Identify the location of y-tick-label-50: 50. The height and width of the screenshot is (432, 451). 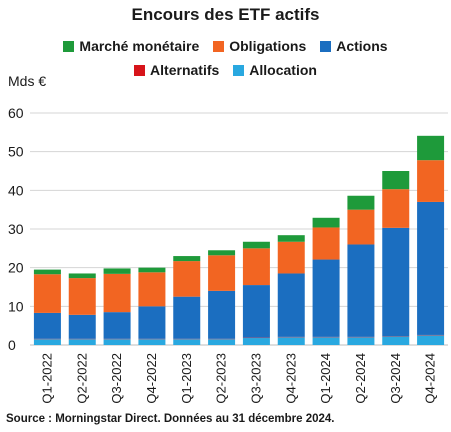
(16, 152).